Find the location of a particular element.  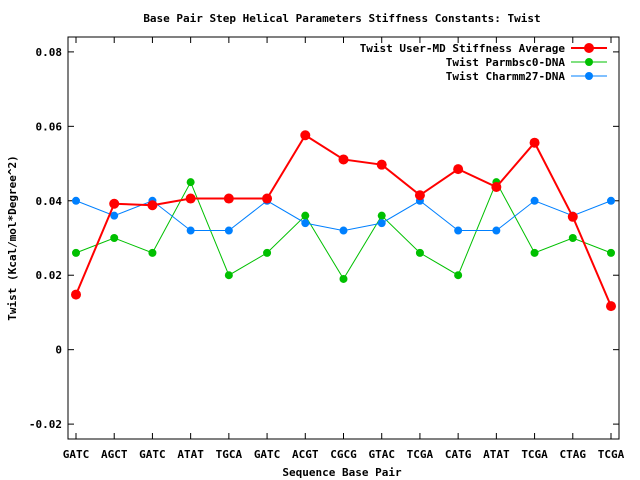

x-tick-label: GTAC is located at coordinates (381, 454).